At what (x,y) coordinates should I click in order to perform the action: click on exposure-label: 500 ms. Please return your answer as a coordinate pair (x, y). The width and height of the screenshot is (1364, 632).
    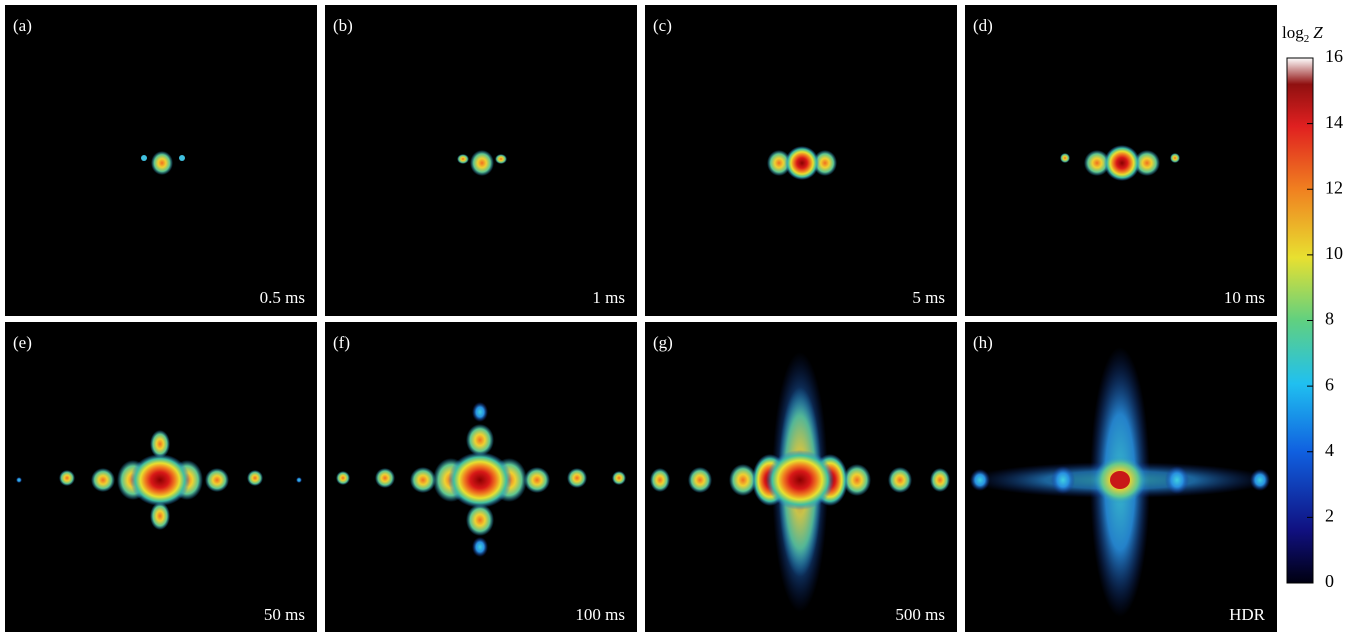
    Looking at the image, I should click on (920, 614).